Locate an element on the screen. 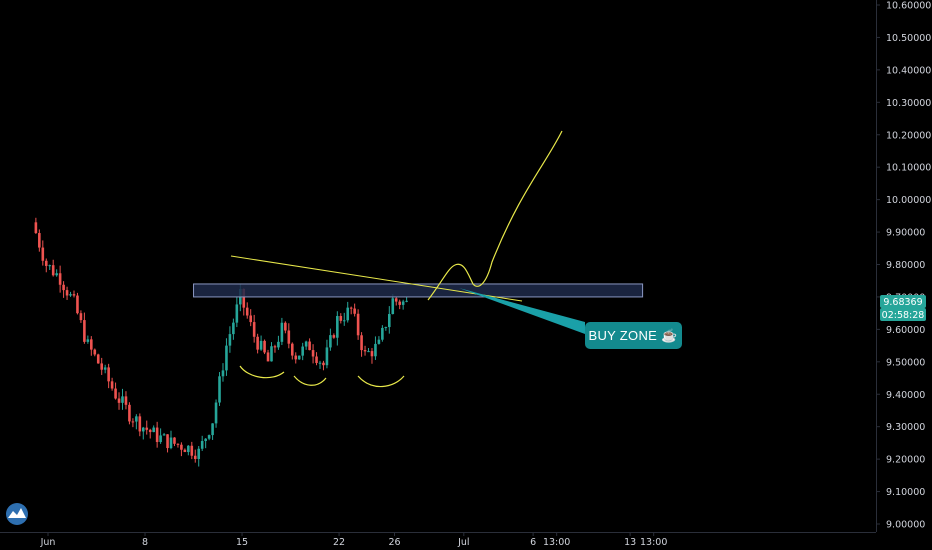  time-tick-label: Jun is located at coordinates (48, 542).